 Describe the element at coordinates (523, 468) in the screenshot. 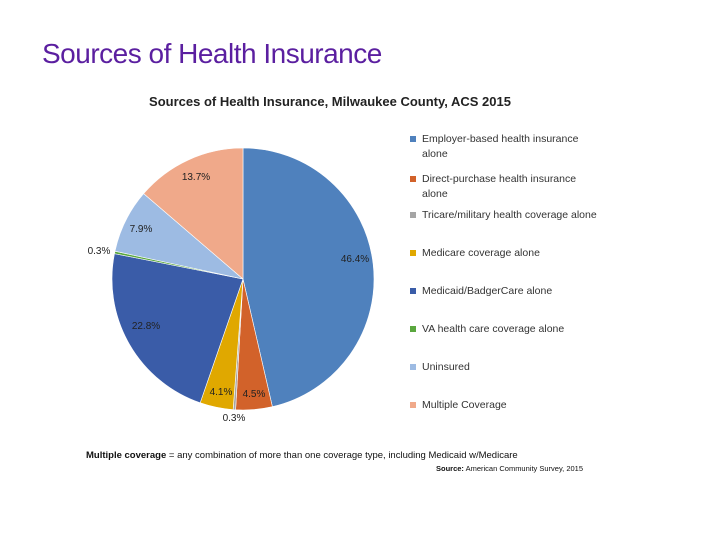

I see `source-text: American Community Survey, 2015` at that location.